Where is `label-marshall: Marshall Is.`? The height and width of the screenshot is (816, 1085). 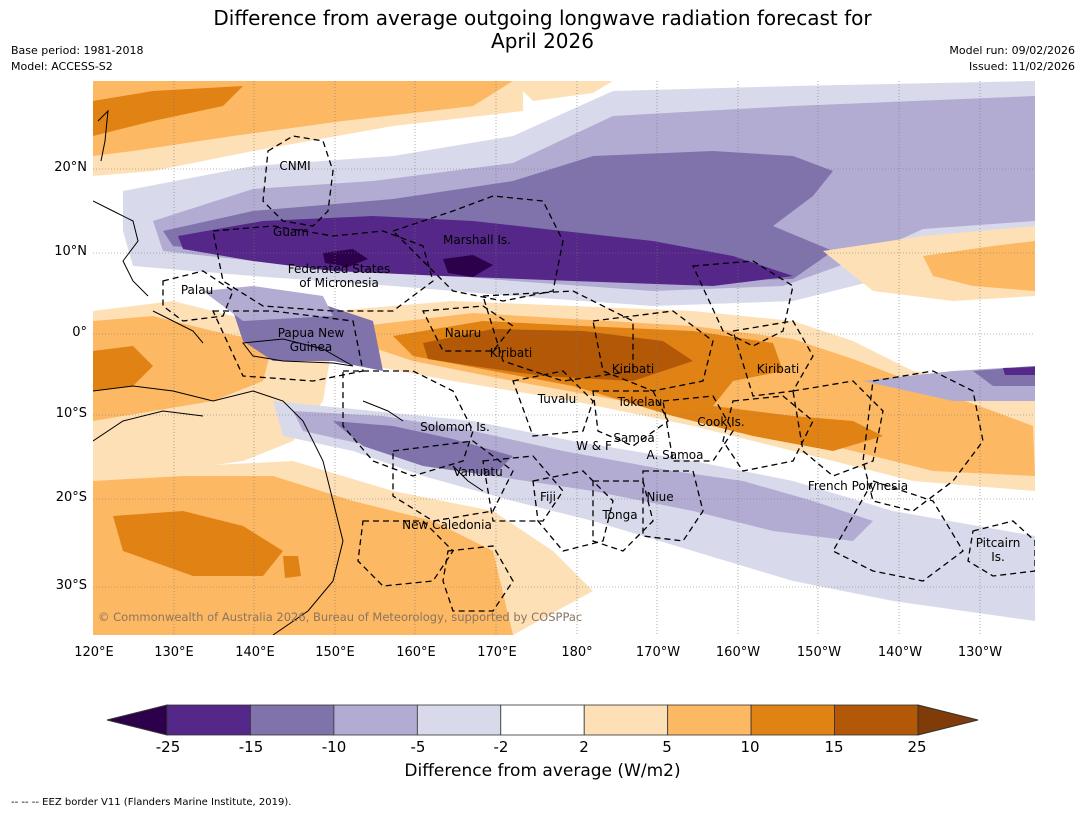
label-marshall: Marshall Is. is located at coordinates (477, 240).